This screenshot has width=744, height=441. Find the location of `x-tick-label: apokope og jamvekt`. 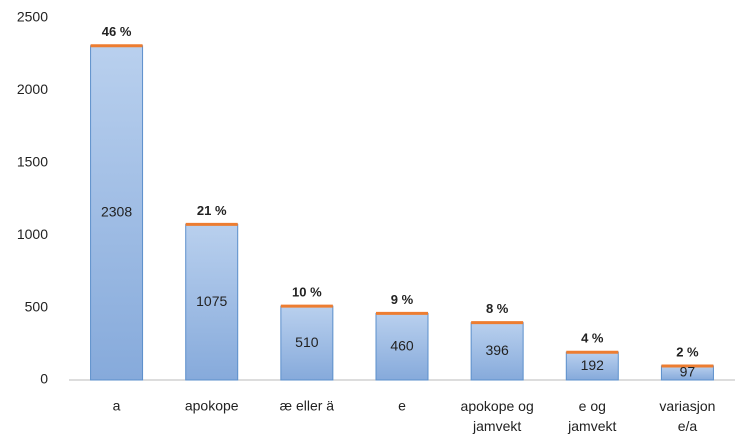

x-tick-label: apokope og jamvekt is located at coordinates (497, 416).